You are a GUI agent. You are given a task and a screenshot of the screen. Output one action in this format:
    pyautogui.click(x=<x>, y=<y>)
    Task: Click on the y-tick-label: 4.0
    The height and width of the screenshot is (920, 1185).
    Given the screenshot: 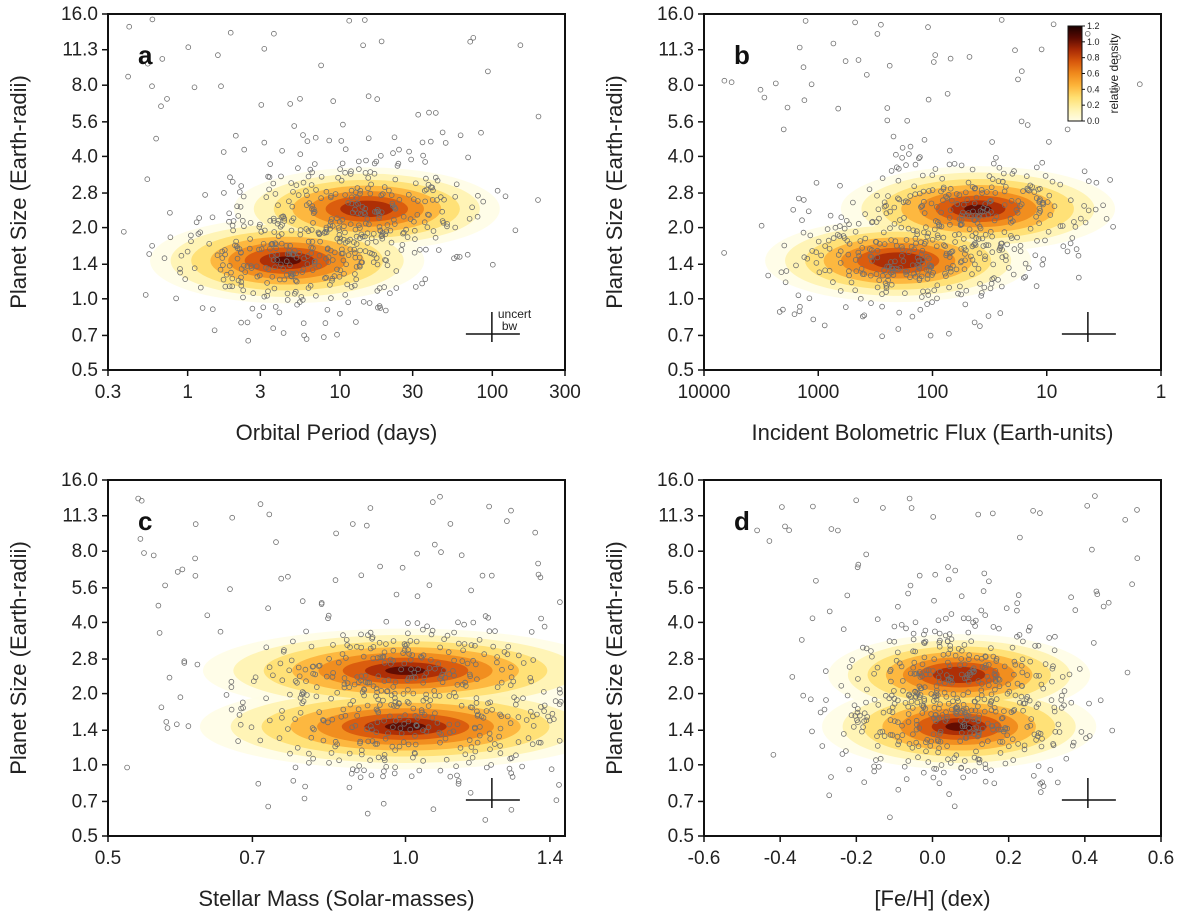 What is the action you would take?
    pyautogui.click(x=681, y=622)
    